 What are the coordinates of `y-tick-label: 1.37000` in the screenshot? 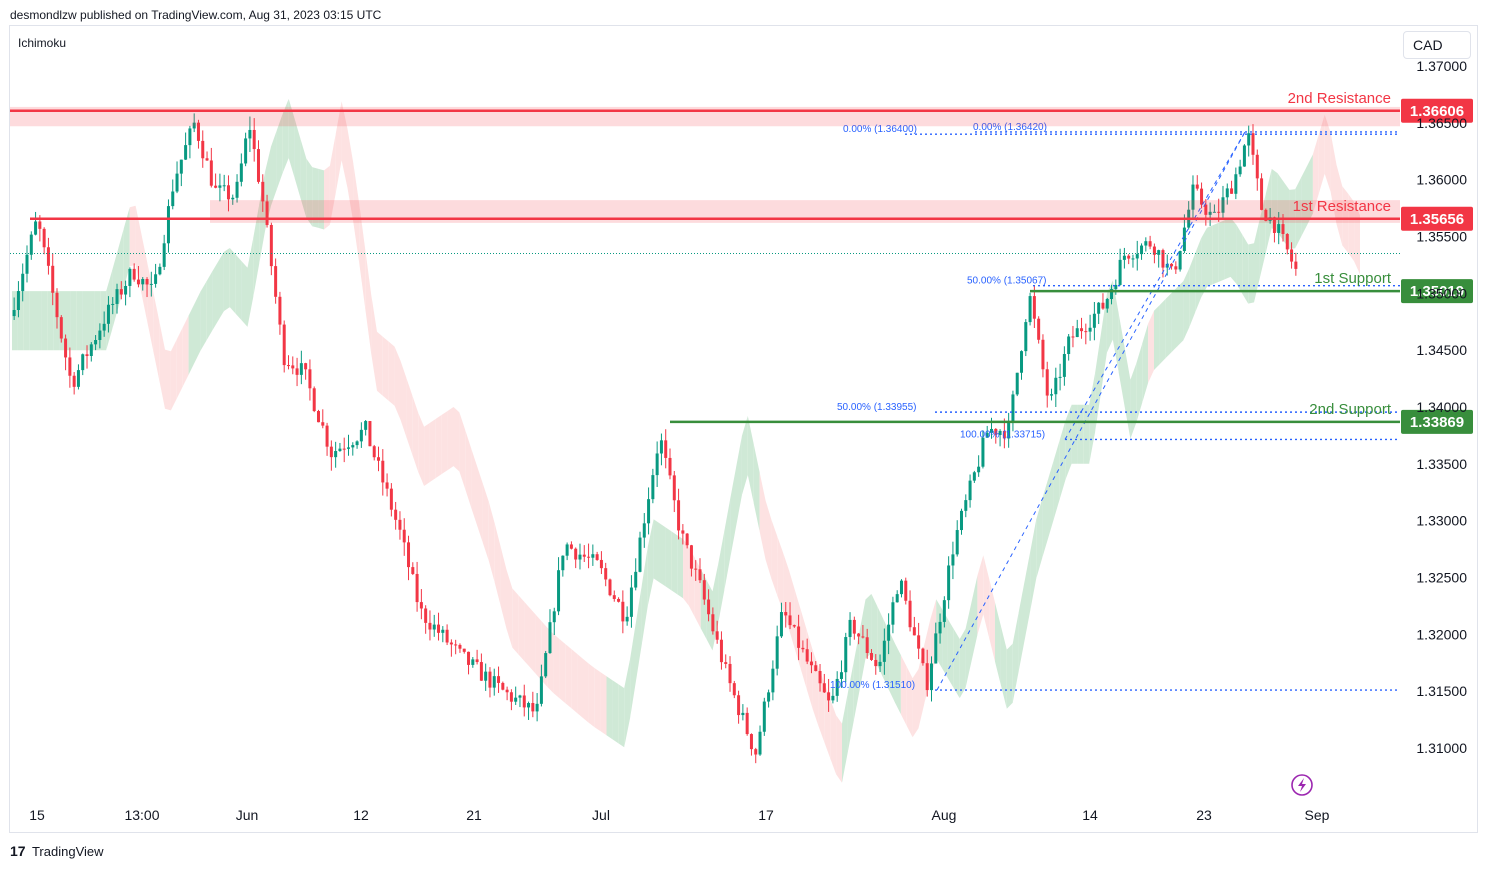 It's located at (1441, 66).